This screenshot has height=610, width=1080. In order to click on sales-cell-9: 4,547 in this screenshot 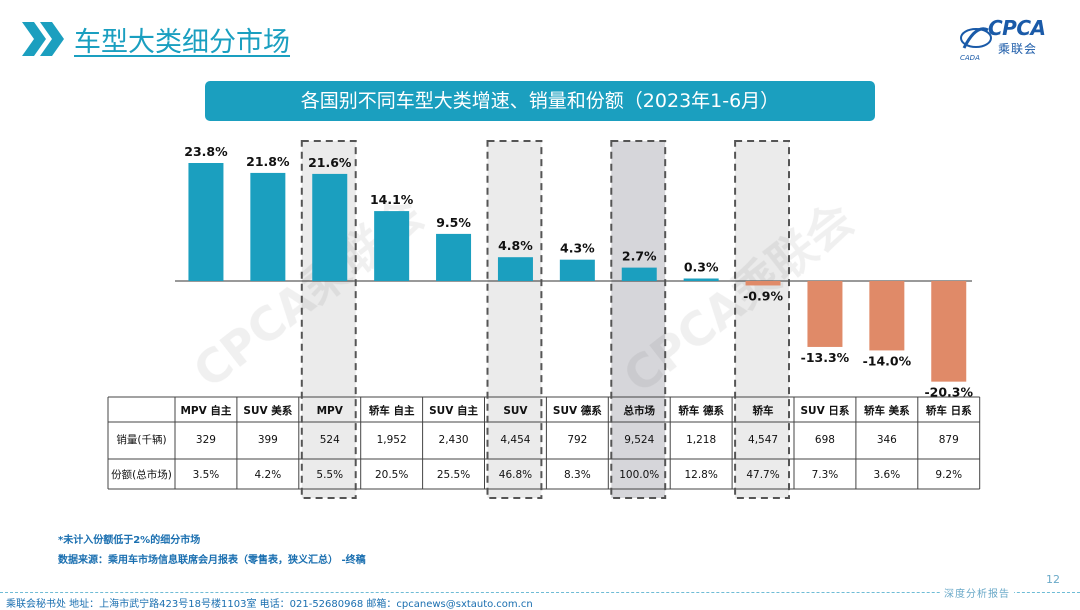, I will do `click(763, 440)`.